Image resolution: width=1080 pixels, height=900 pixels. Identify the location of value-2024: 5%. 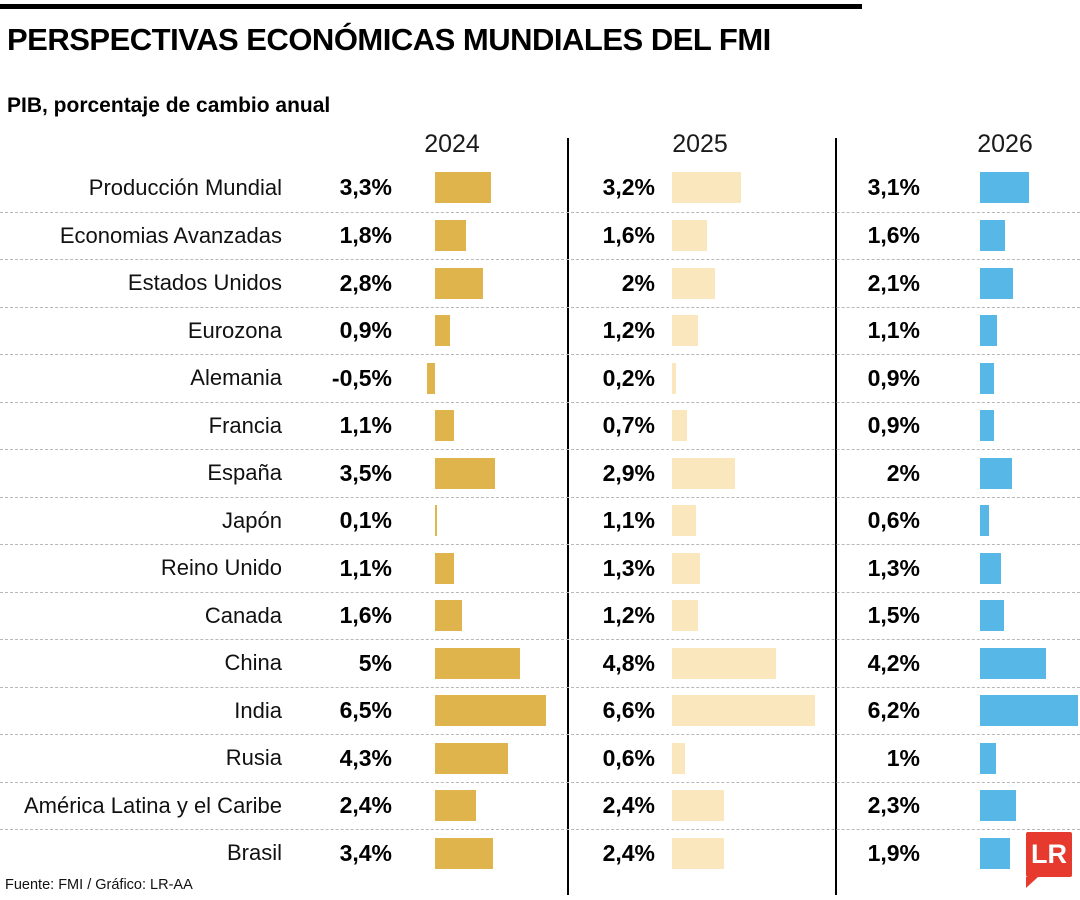
(375, 662).